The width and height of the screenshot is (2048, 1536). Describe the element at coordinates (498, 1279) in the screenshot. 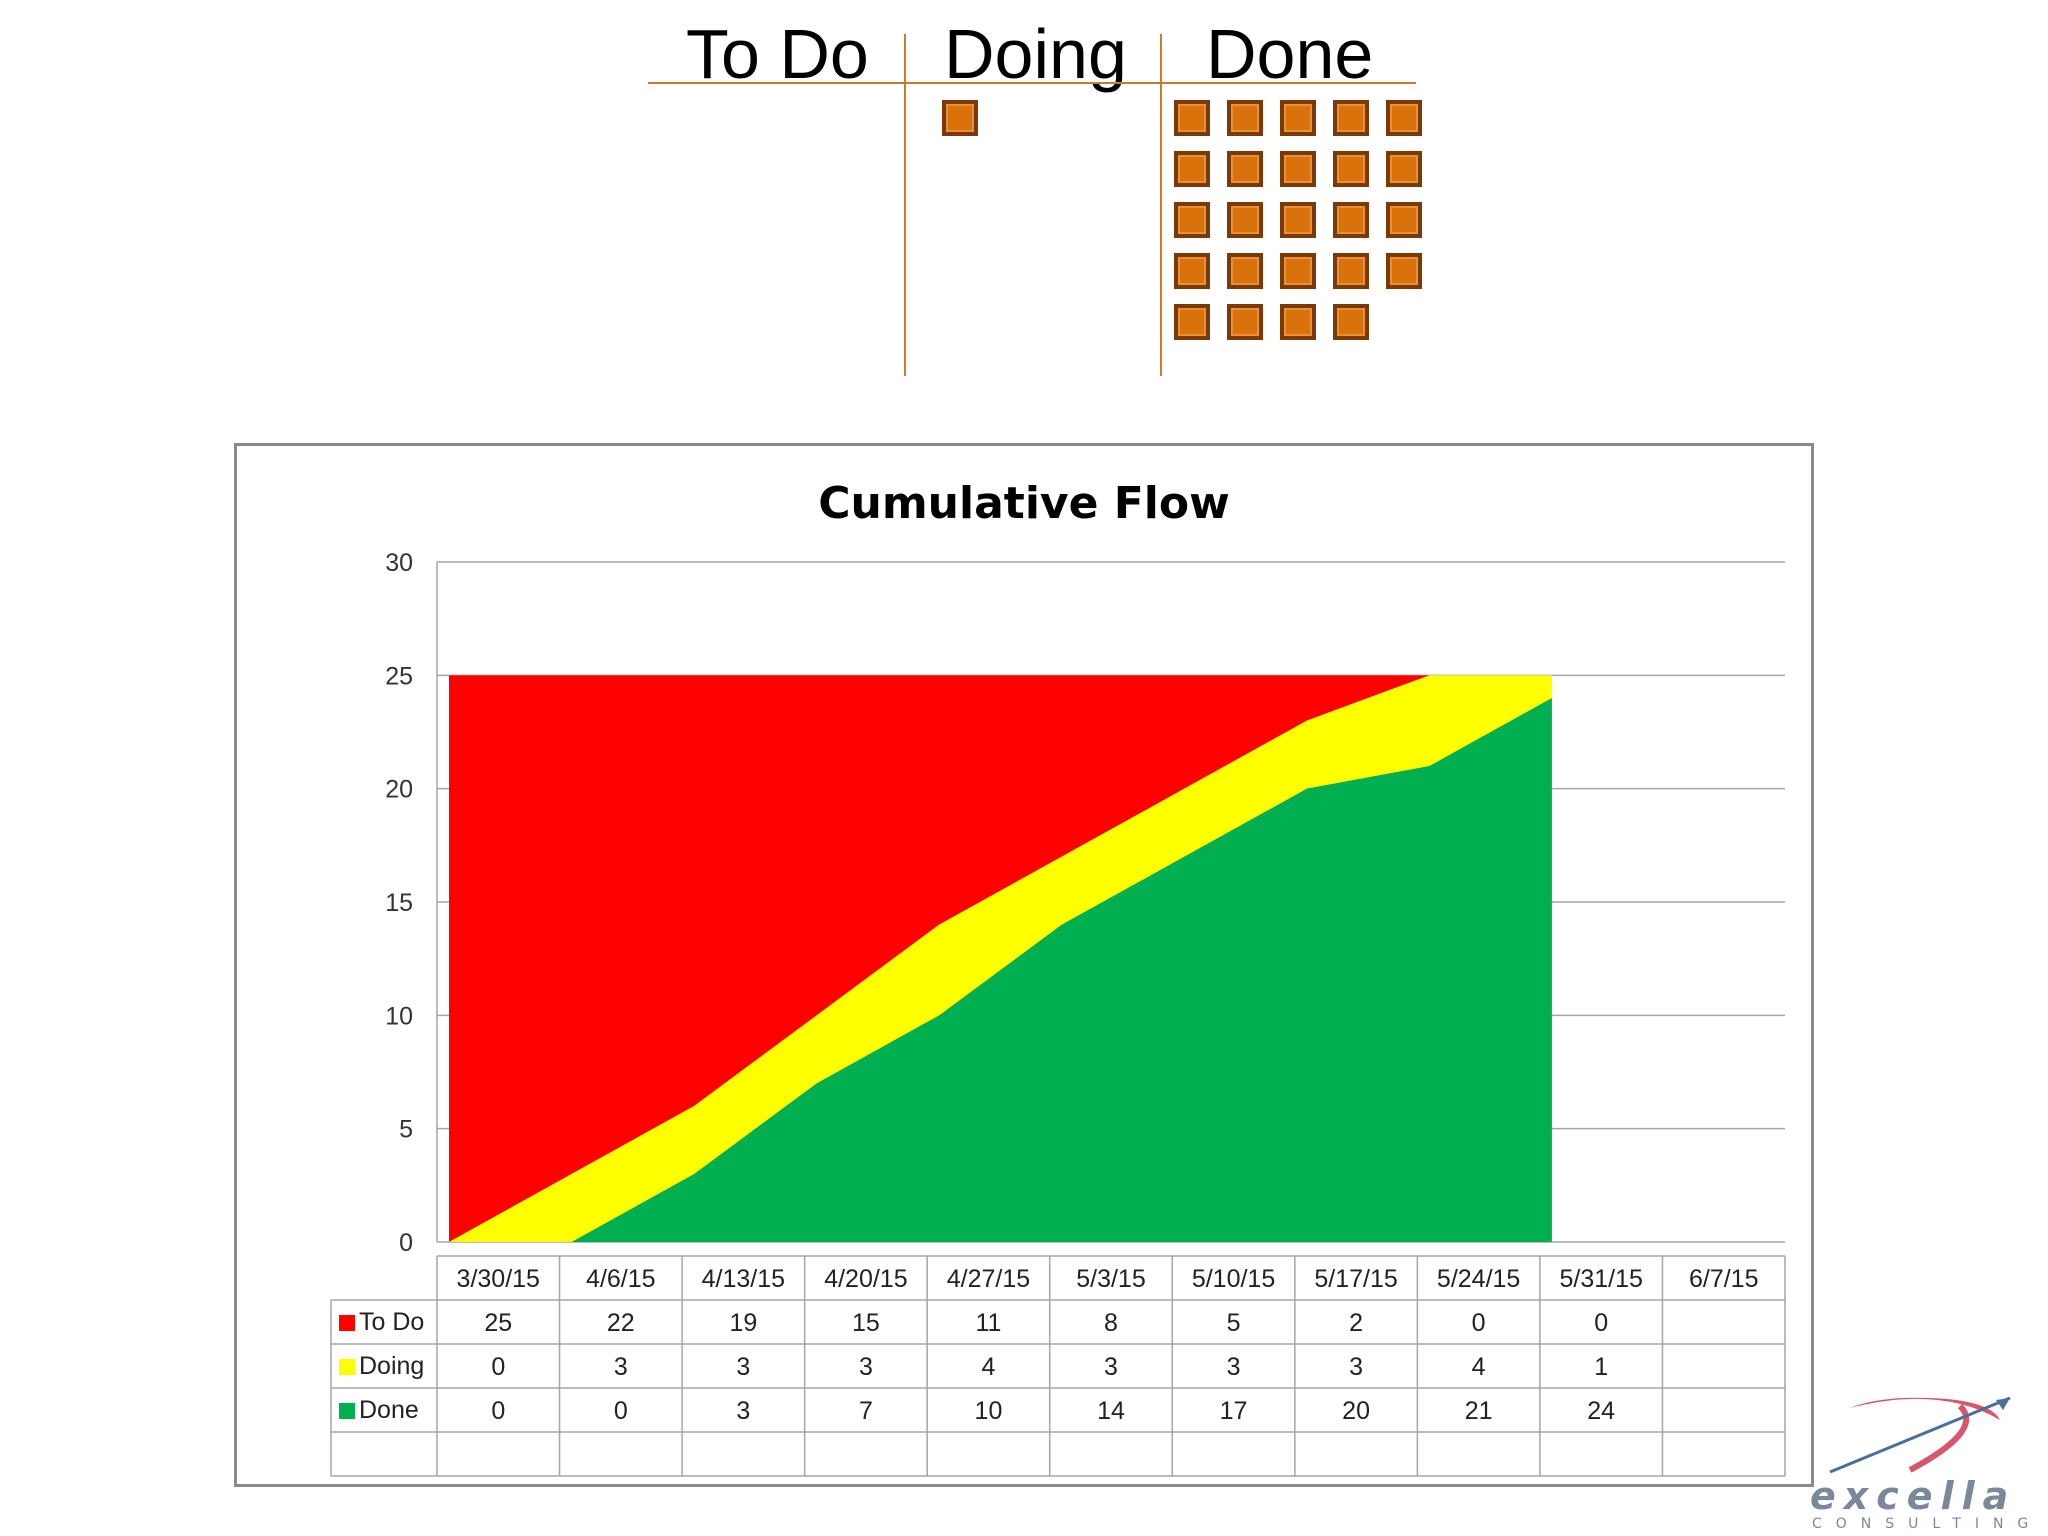

I see `x-category-label: 3/30/15` at that location.